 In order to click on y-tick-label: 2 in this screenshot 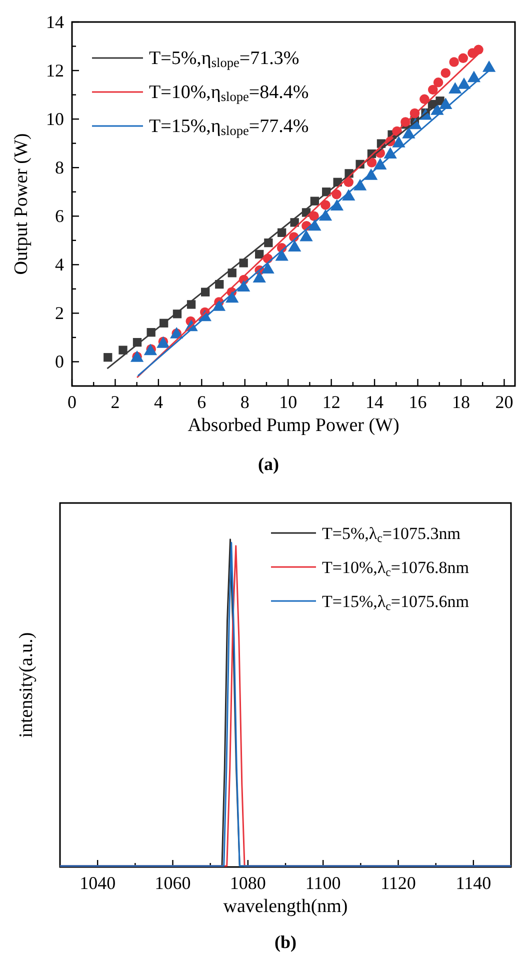, I will do `click(59, 313)`.